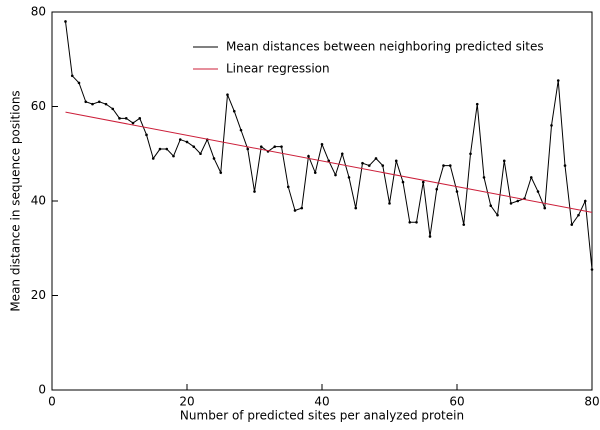 This screenshot has height=430, width=600. Describe the element at coordinates (42, 390) in the screenshot. I see `y-tick-label: 0` at that location.